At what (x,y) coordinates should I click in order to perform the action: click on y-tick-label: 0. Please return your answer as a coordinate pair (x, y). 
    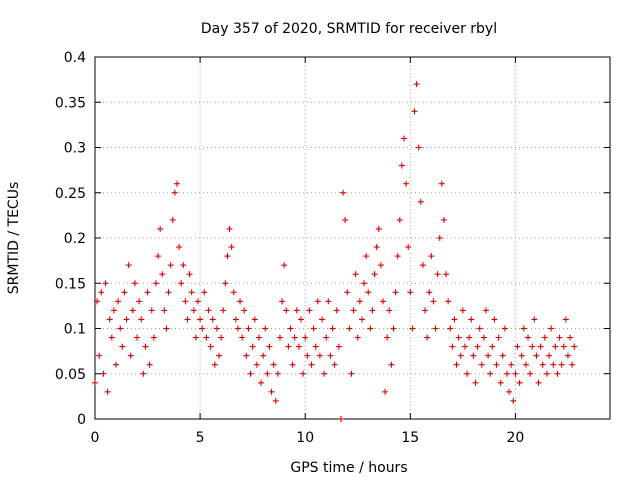
    Looking at the image, I should click on (81, 420).